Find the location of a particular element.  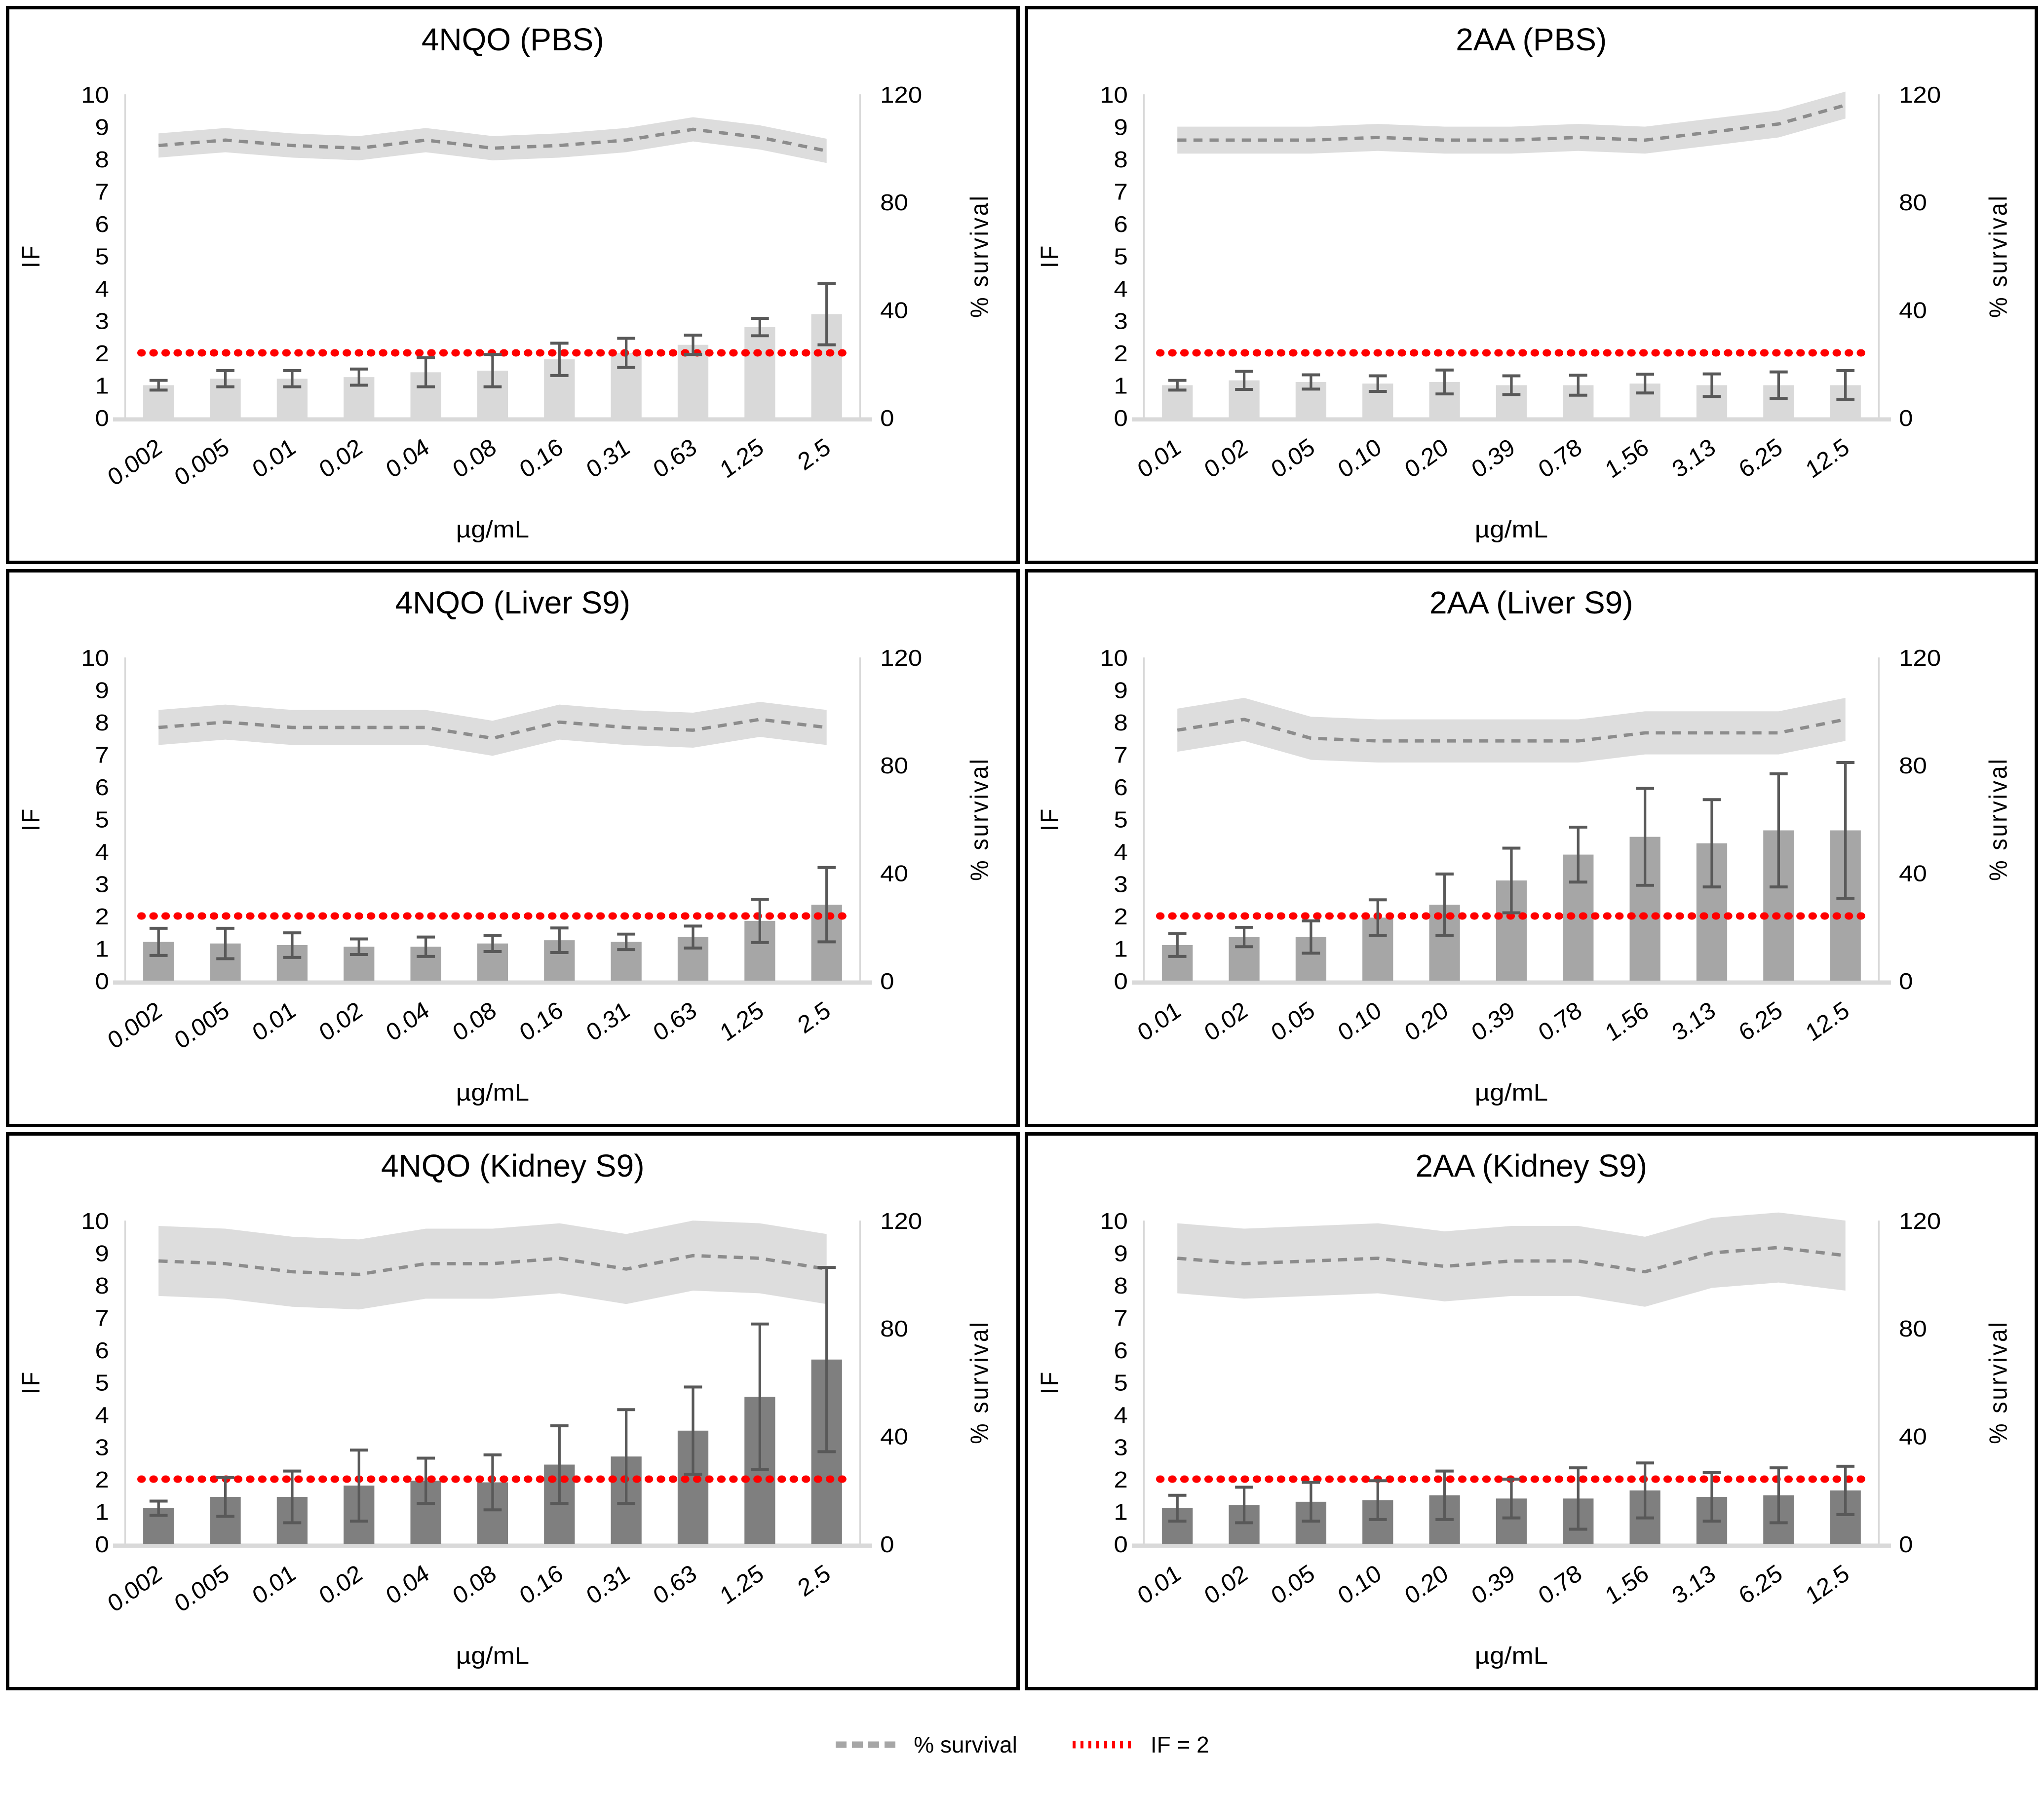

x-axis-tick-label: 0.20 is located at coordinates (1426, 1585).